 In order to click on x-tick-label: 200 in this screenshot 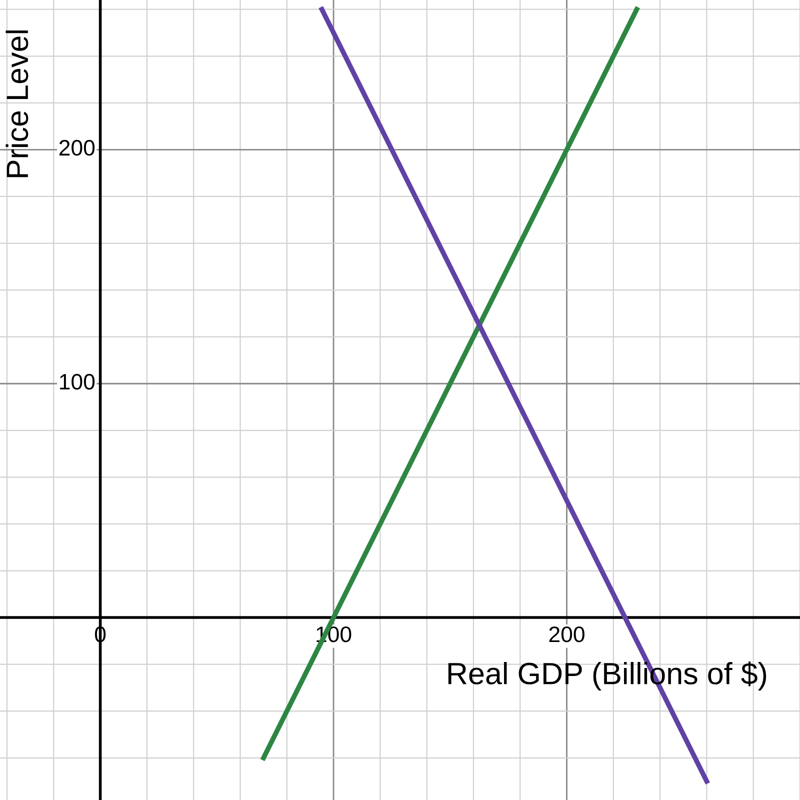, I will do `click(566, 634)`.